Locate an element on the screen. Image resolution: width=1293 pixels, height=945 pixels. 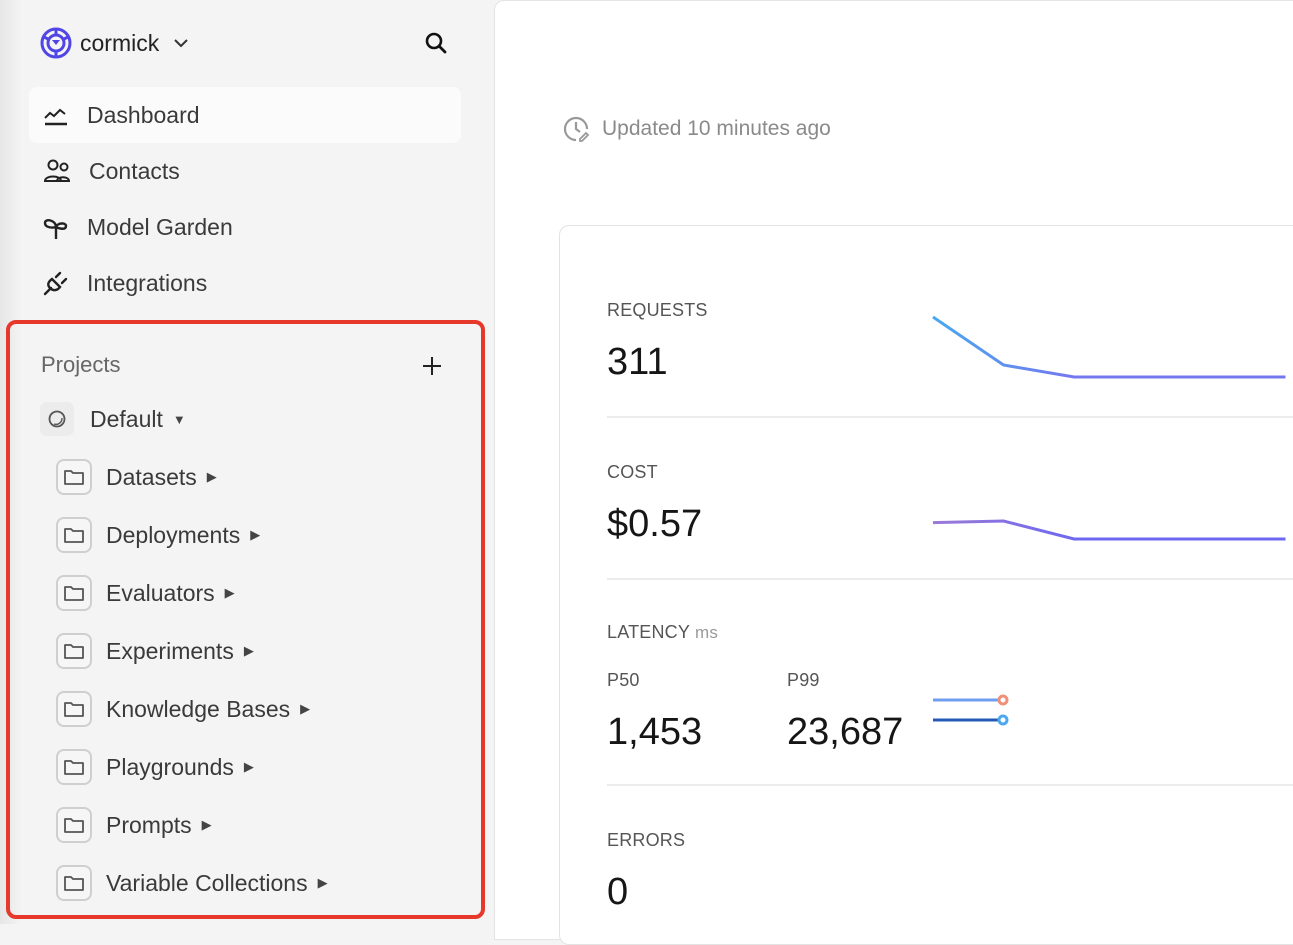
project-icon is located at coordinates (57, 419).